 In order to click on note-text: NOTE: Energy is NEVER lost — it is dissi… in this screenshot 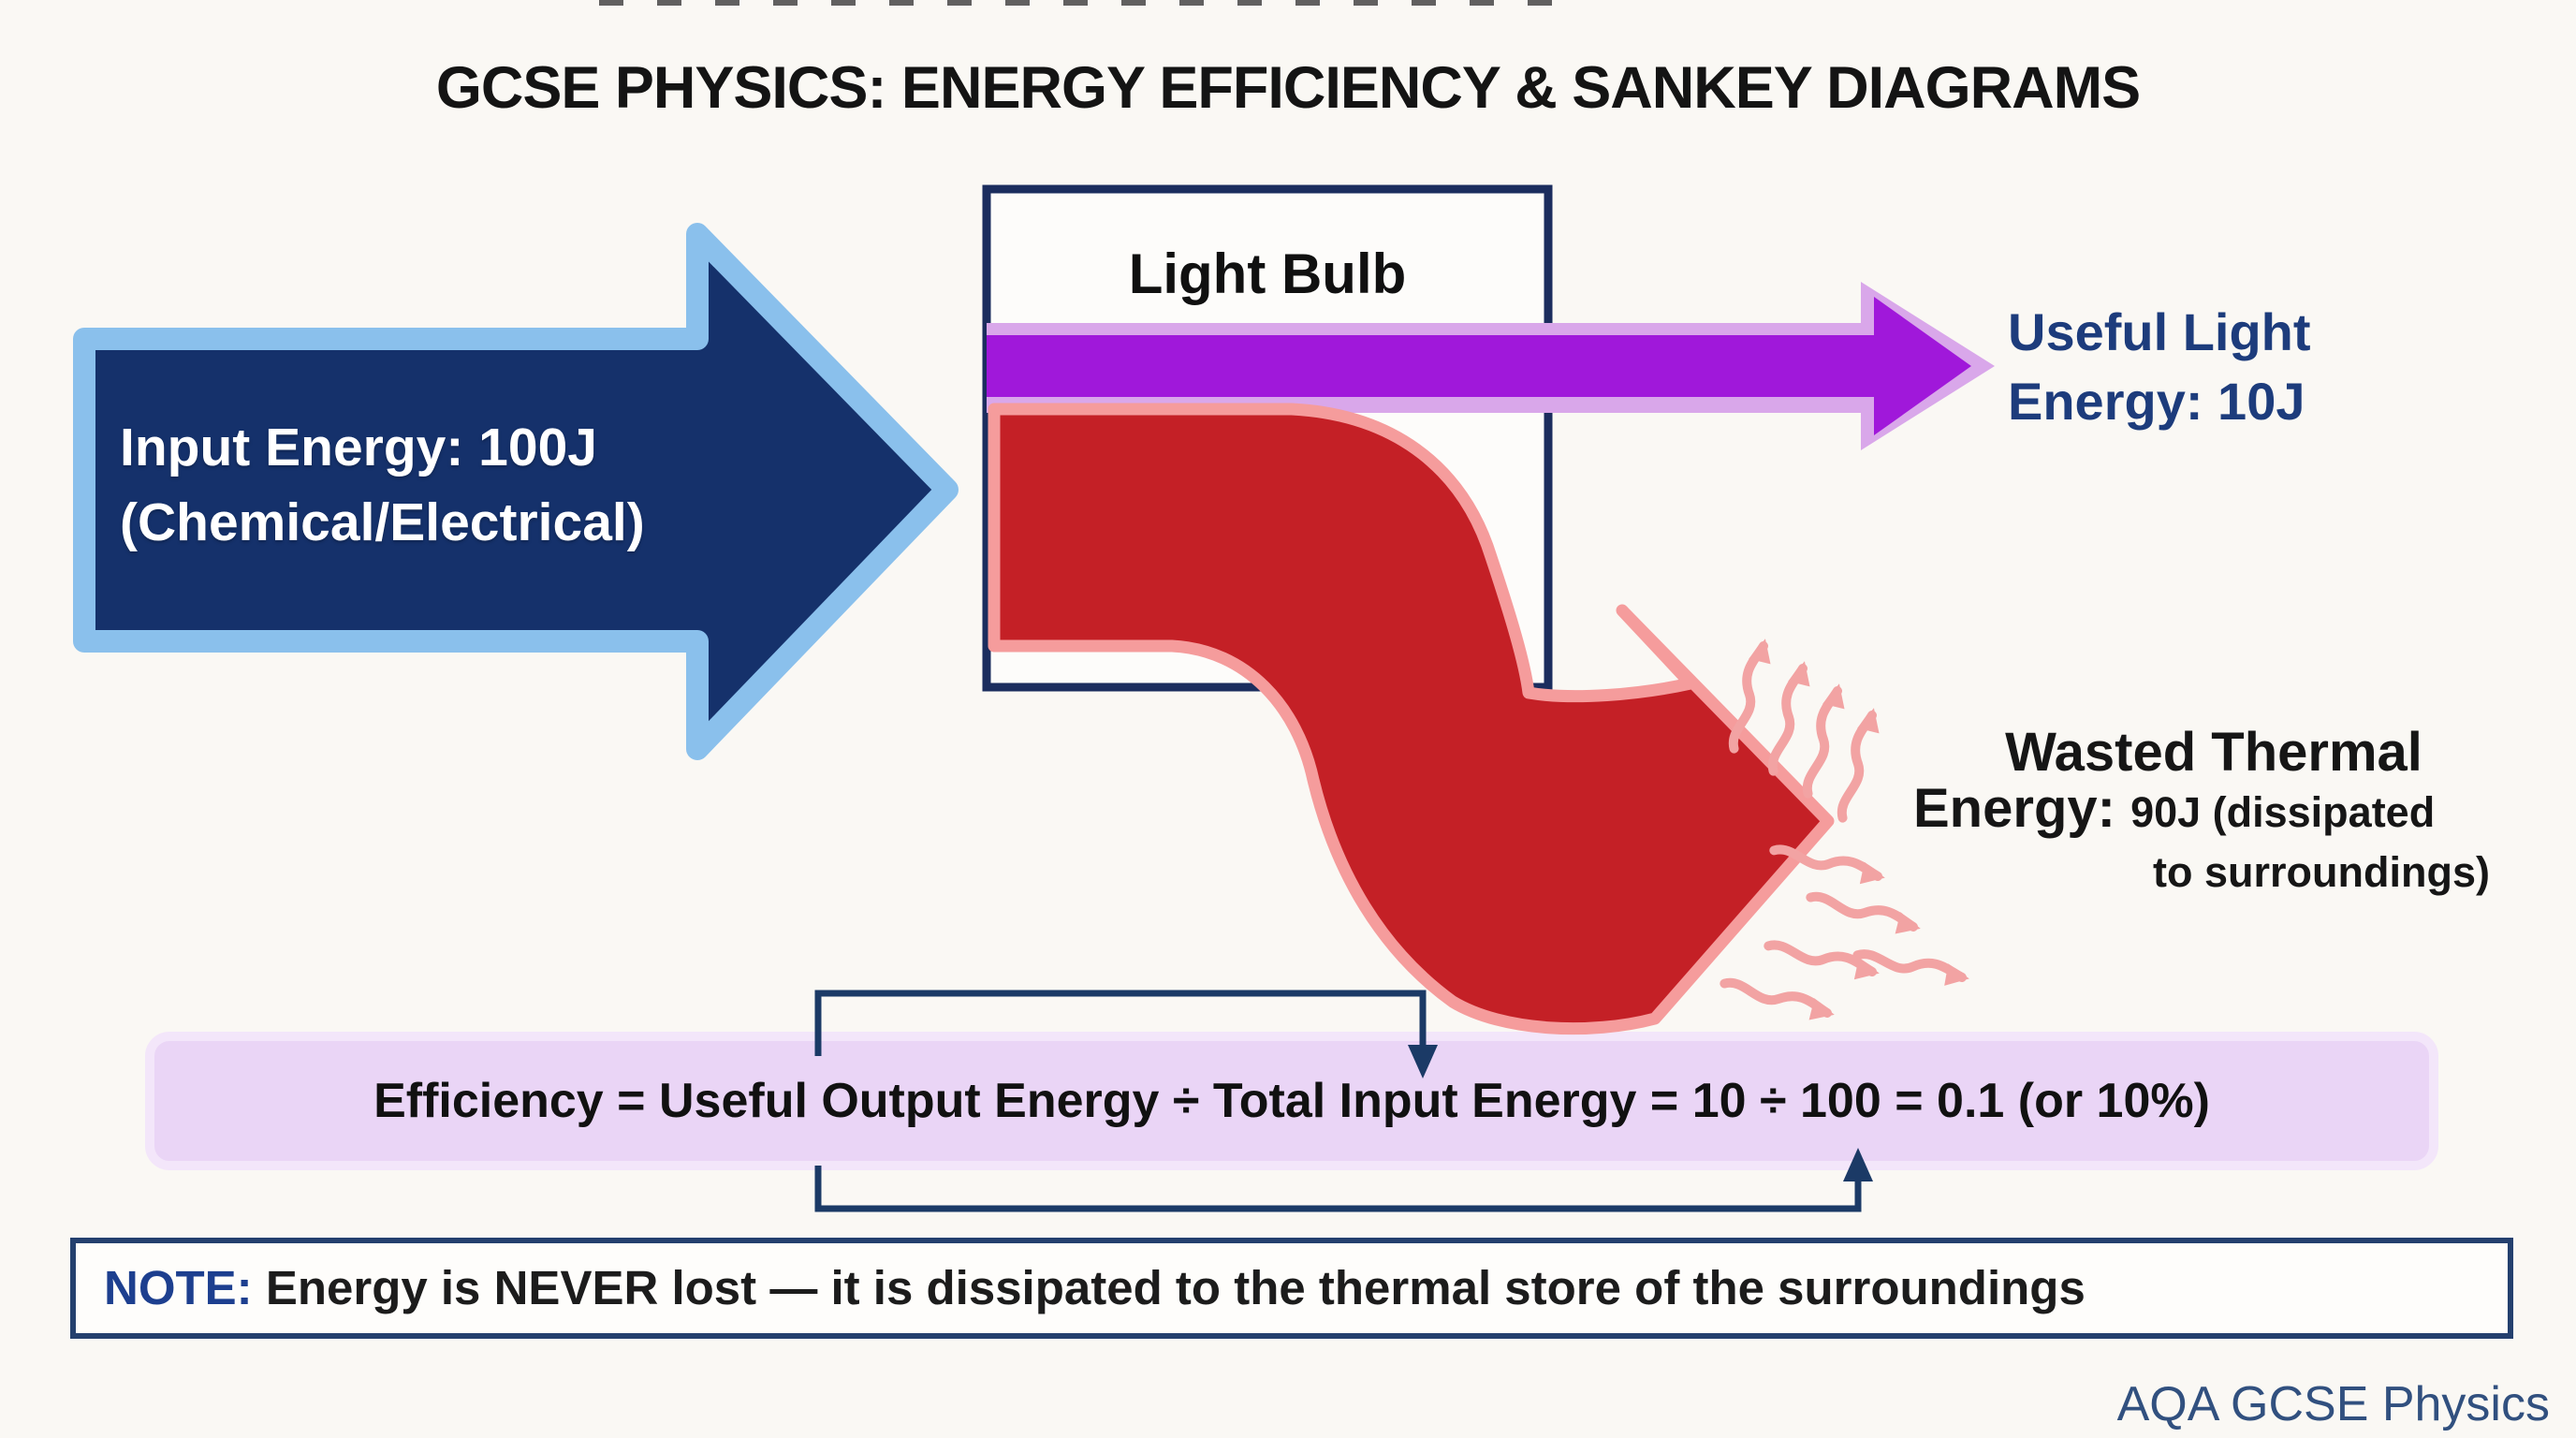, I will do `click(1292, 1288)`.